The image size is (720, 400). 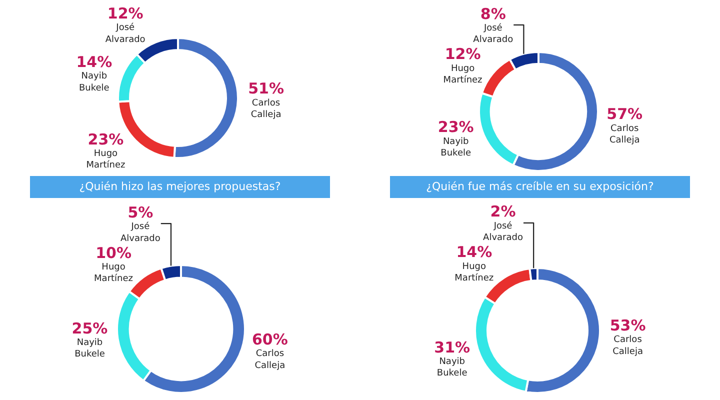 What do you see at coordinates (540, 187) in the screenshot?
I see `chart-title: ¿Quién fue más creíble en su exposición?` at bounding box center [540, 187].